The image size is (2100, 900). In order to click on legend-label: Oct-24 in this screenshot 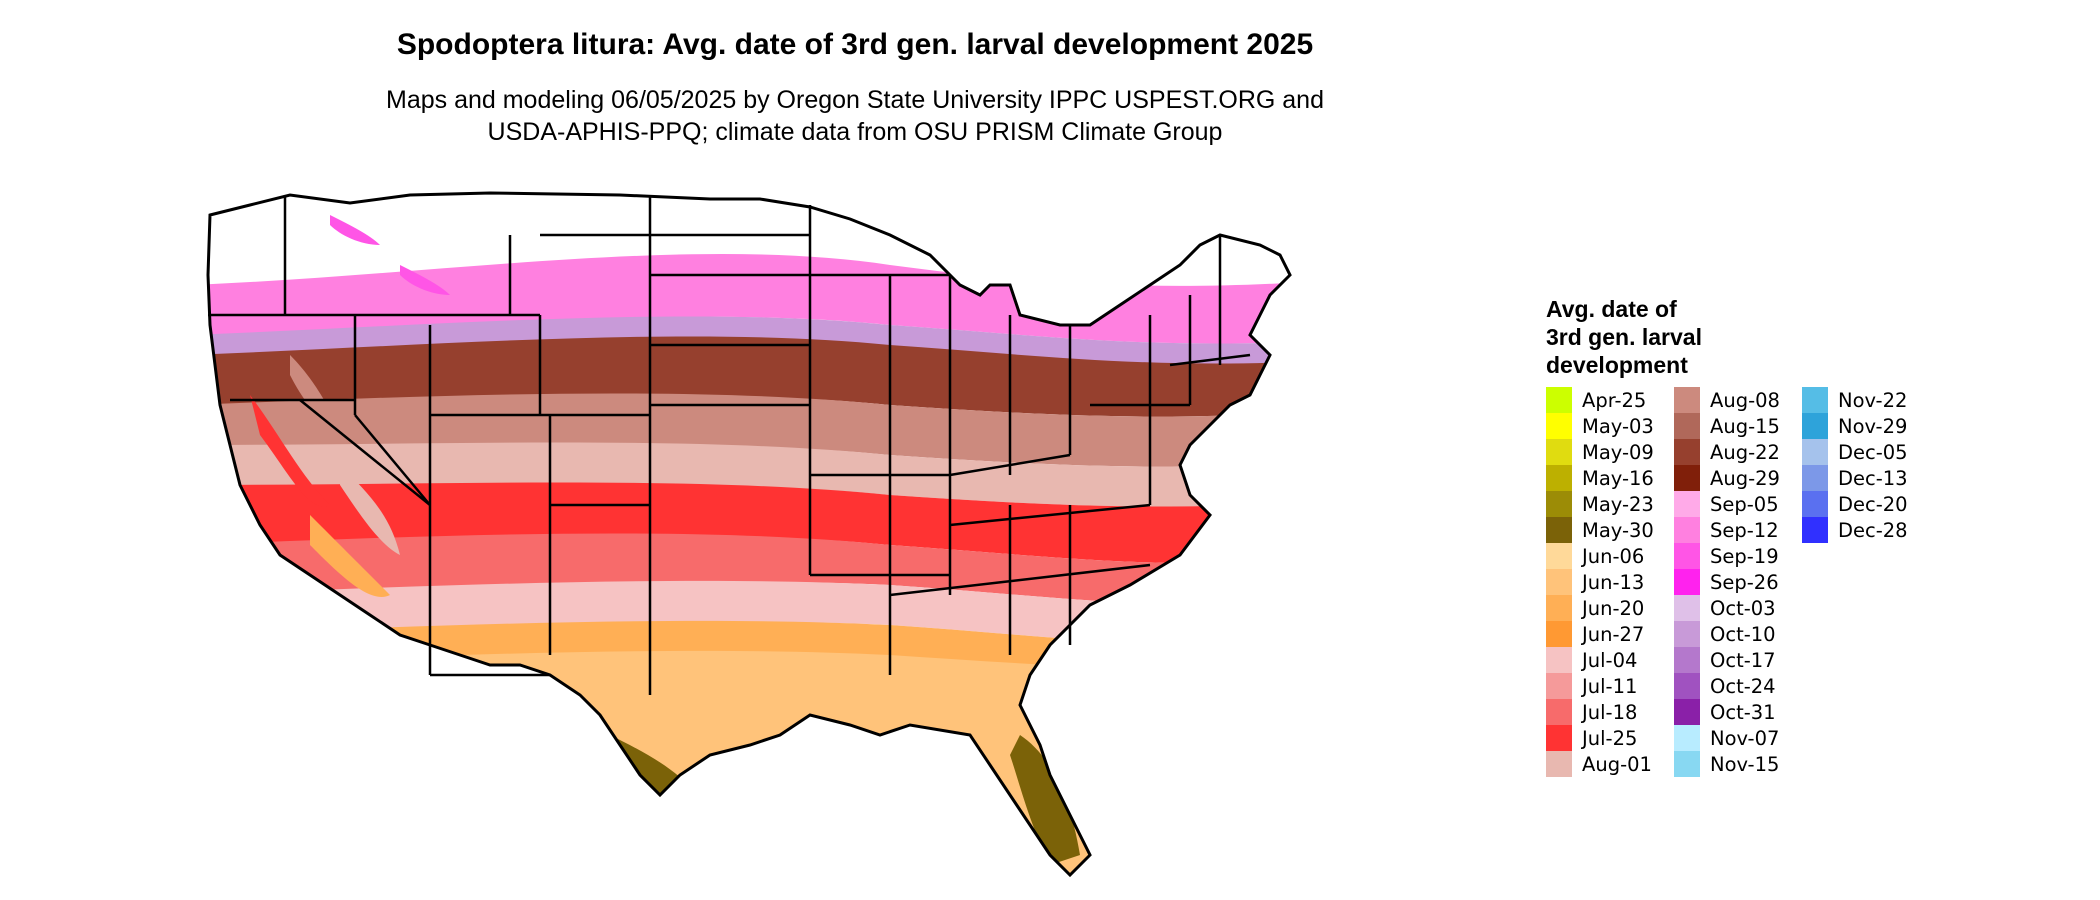, I will do `click(1743, 686)`.